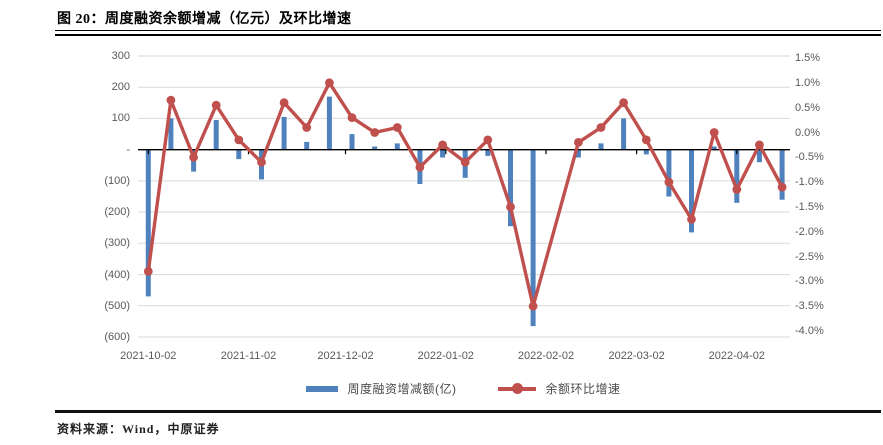 This screenshot has width=883, height=445. Describe the element at coordinates (248, 356) in the screenshot. I see `x-axis-tick-label: 2021-11-02` at that location.